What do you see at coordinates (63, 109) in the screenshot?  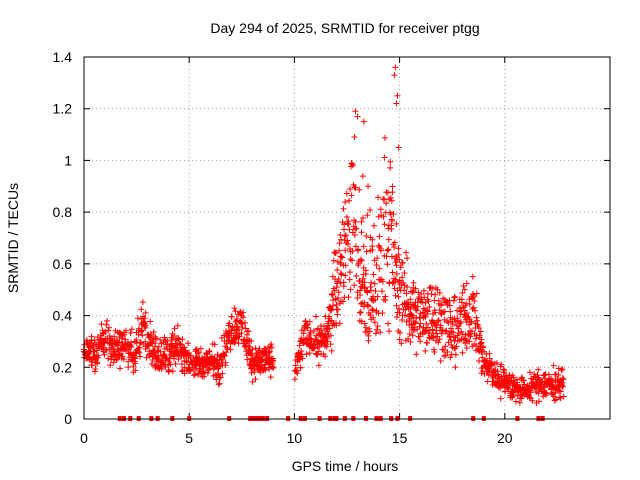 I see `y-tick-label: 1.2` at bounding box center [63, 109].